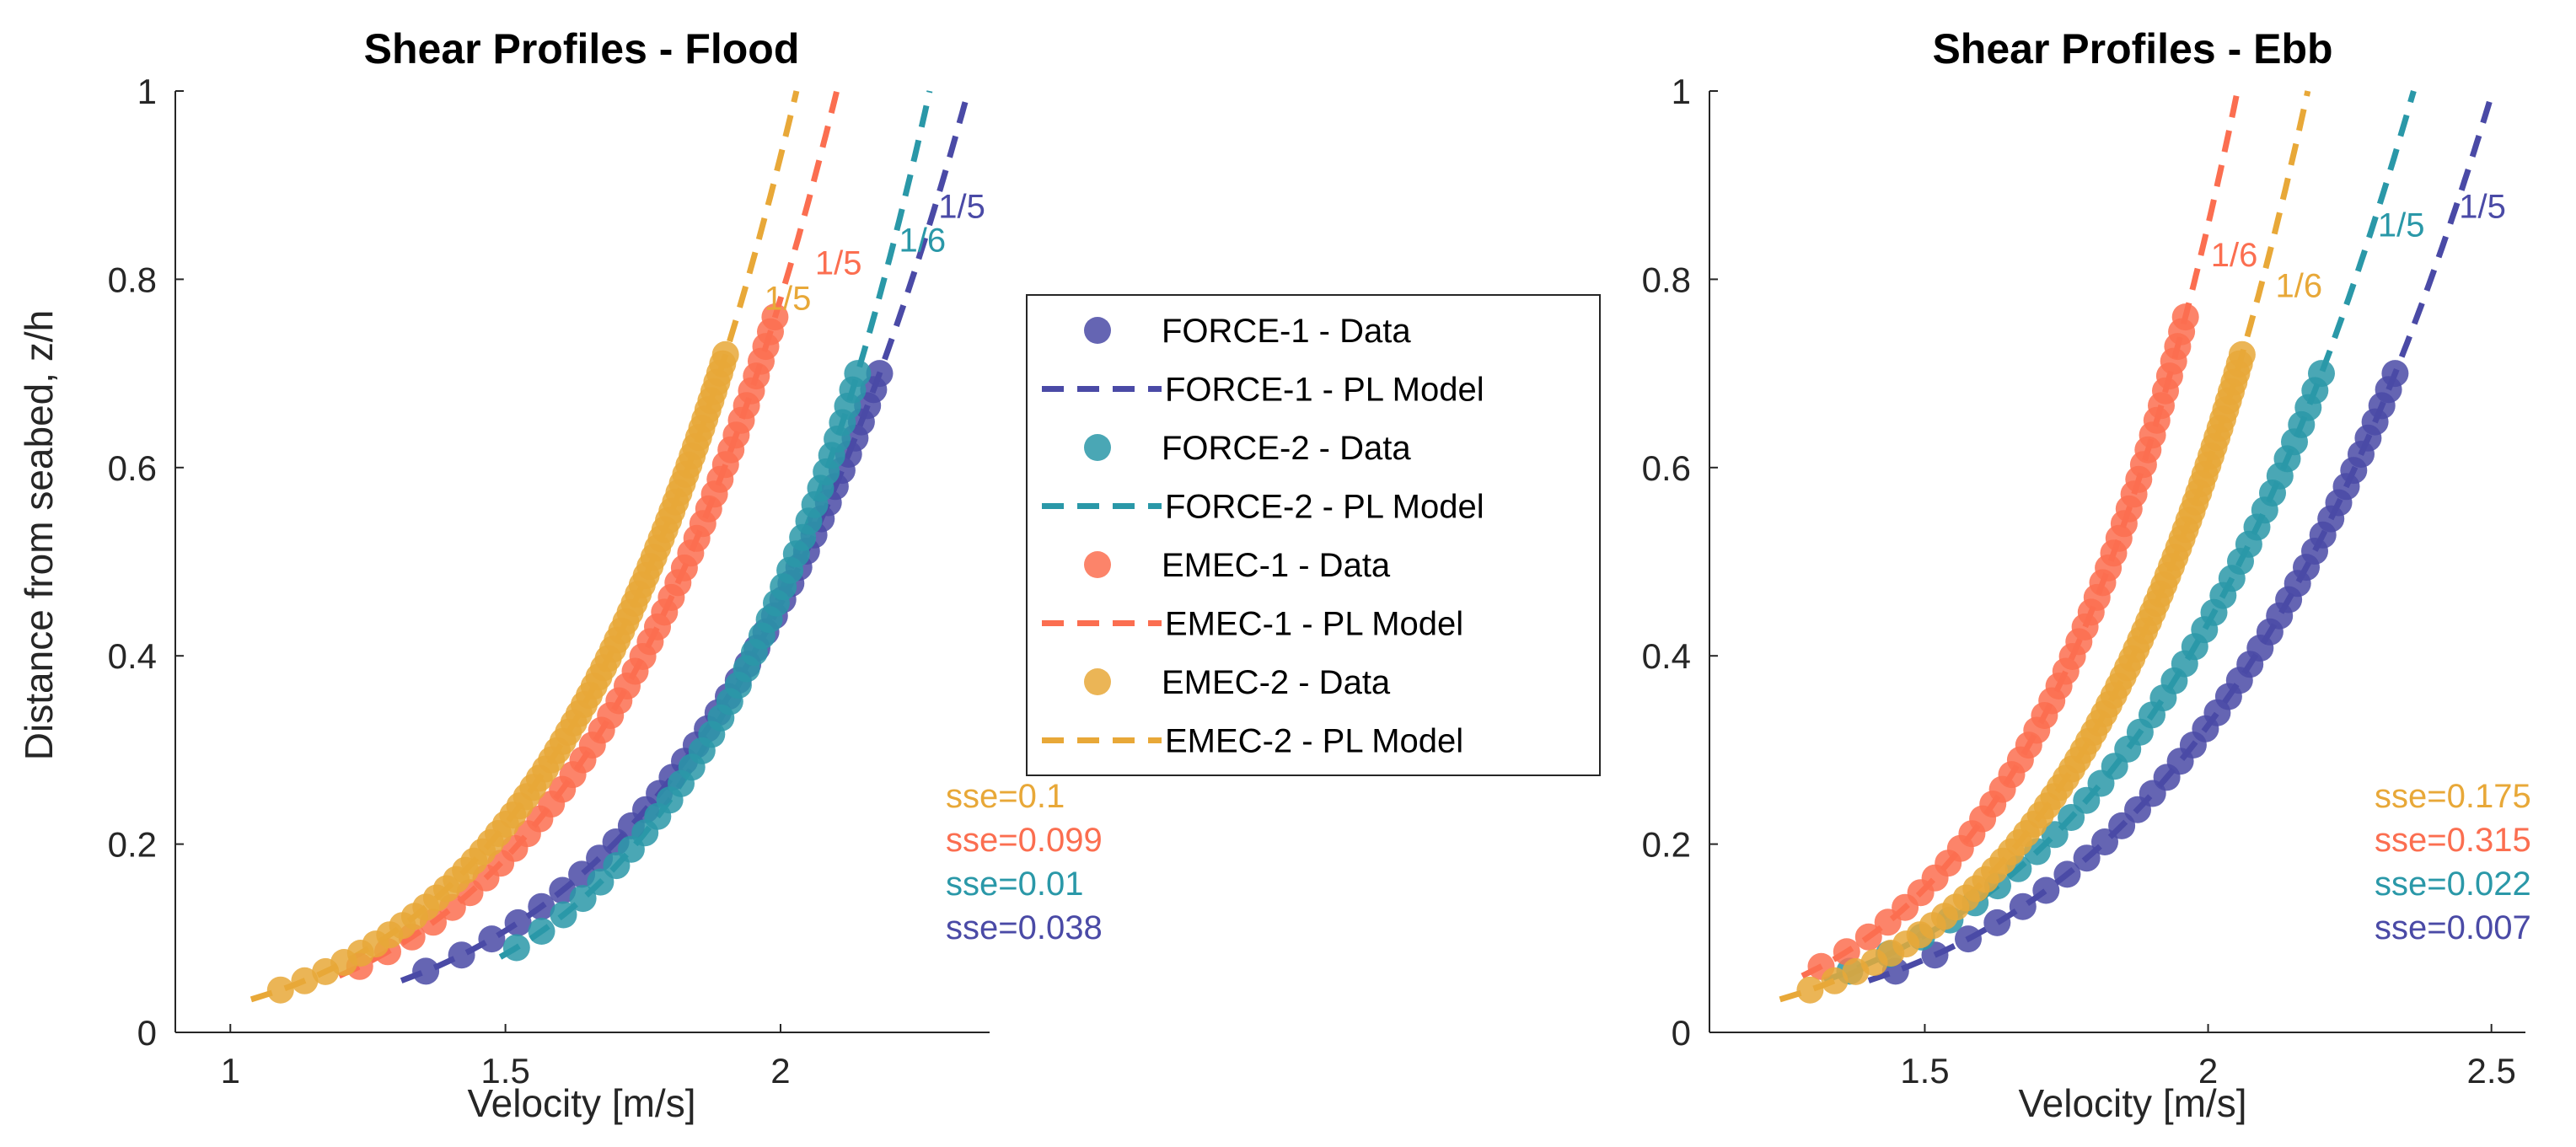  Describe the element at coordinates (1024, 840) in the screenshot. I see `flood-emec1-sse-label: sse=0.099` at that location.